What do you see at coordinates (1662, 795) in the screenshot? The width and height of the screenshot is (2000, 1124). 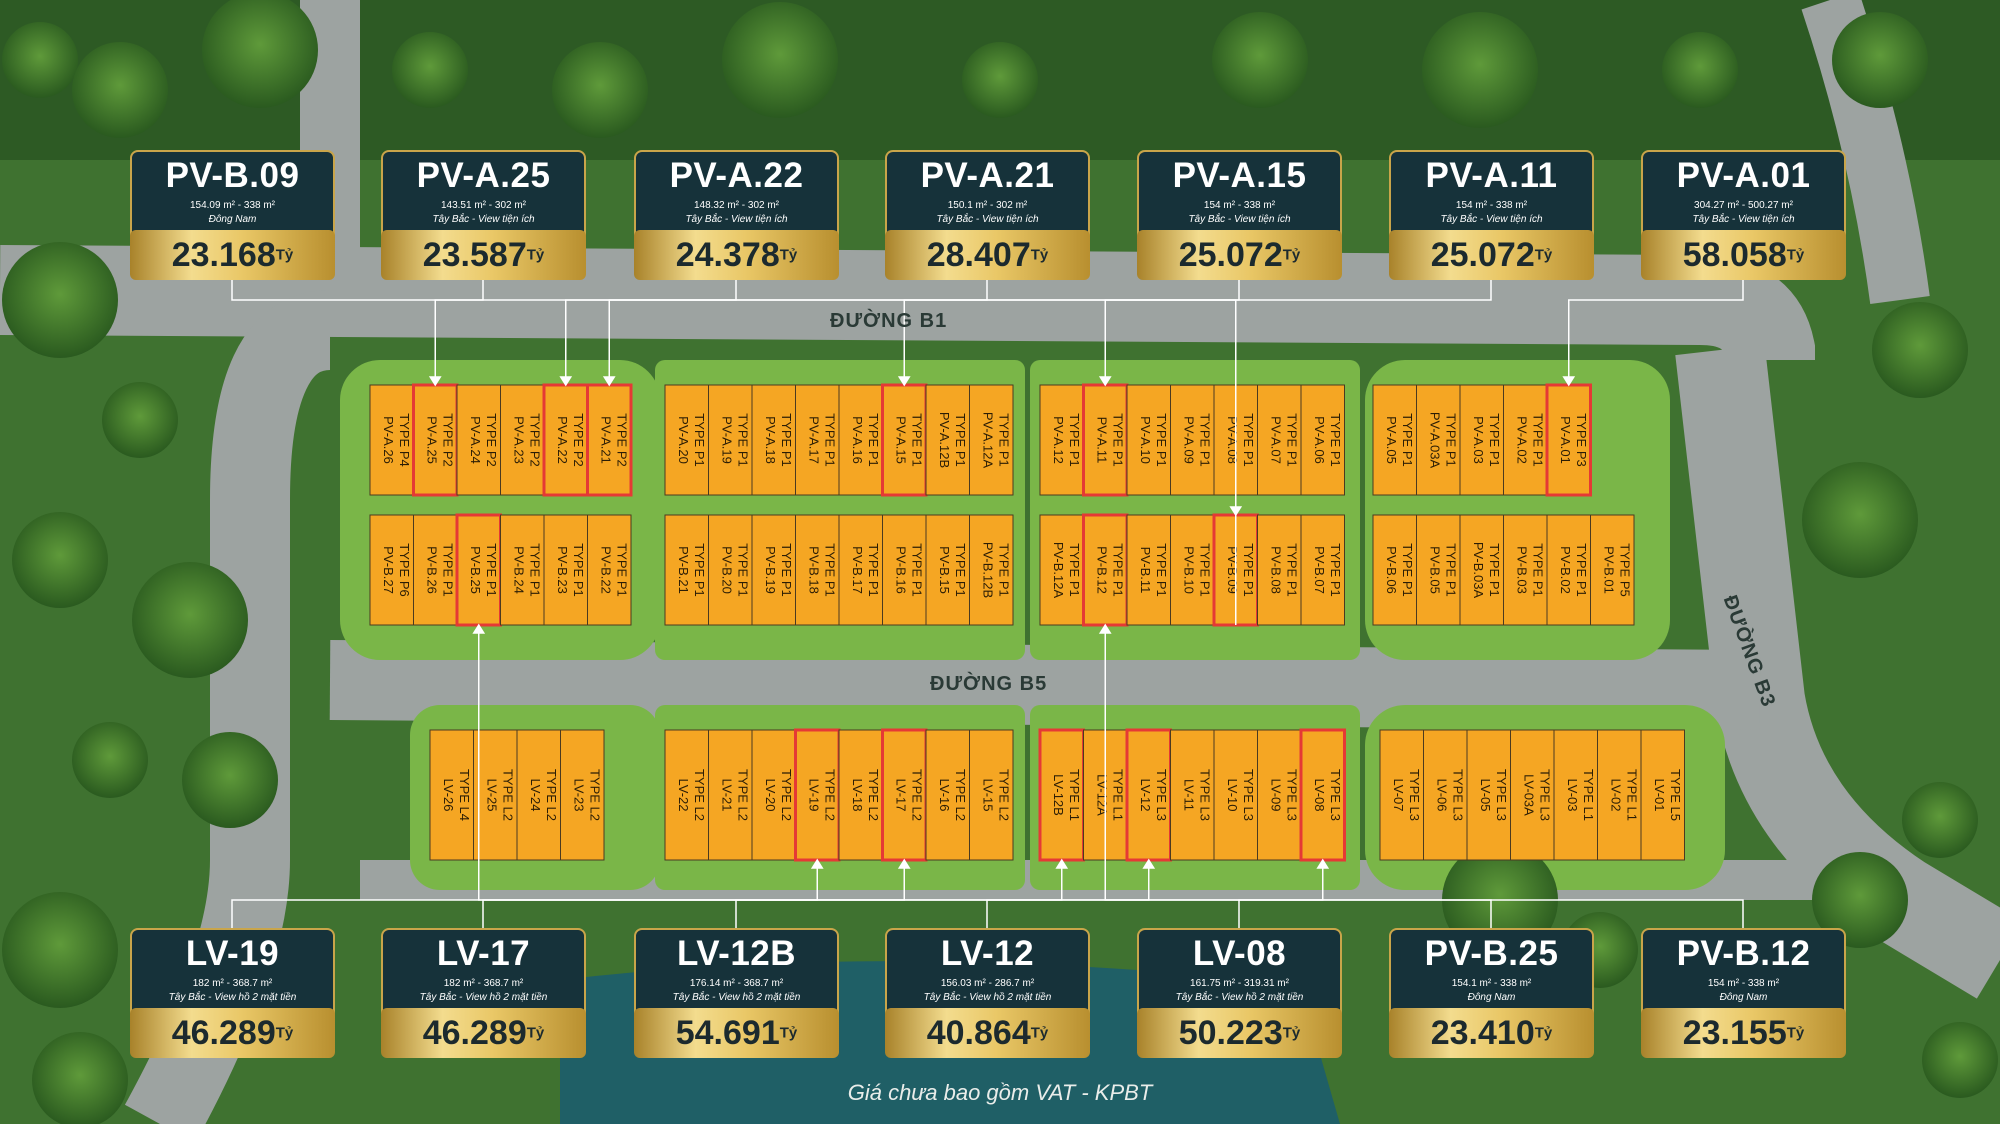 I see `plot-lv-01: LV-01 TYPE L5` at bounding box center [1662, 795].